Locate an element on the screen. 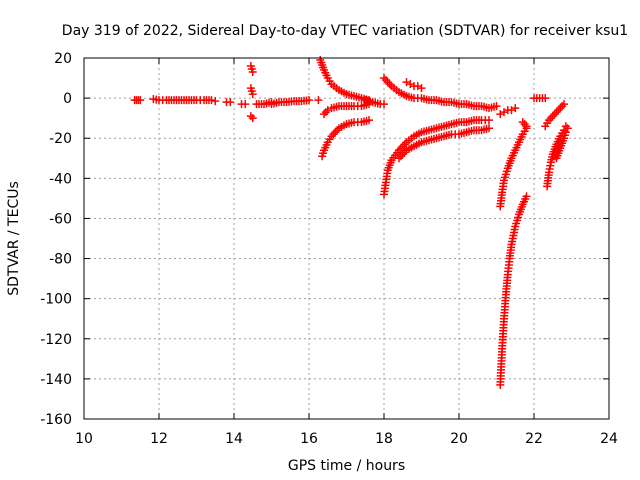 The image size is (640, 480). x-axis-label: GPS time / hours is located at coordinates (346, 466).